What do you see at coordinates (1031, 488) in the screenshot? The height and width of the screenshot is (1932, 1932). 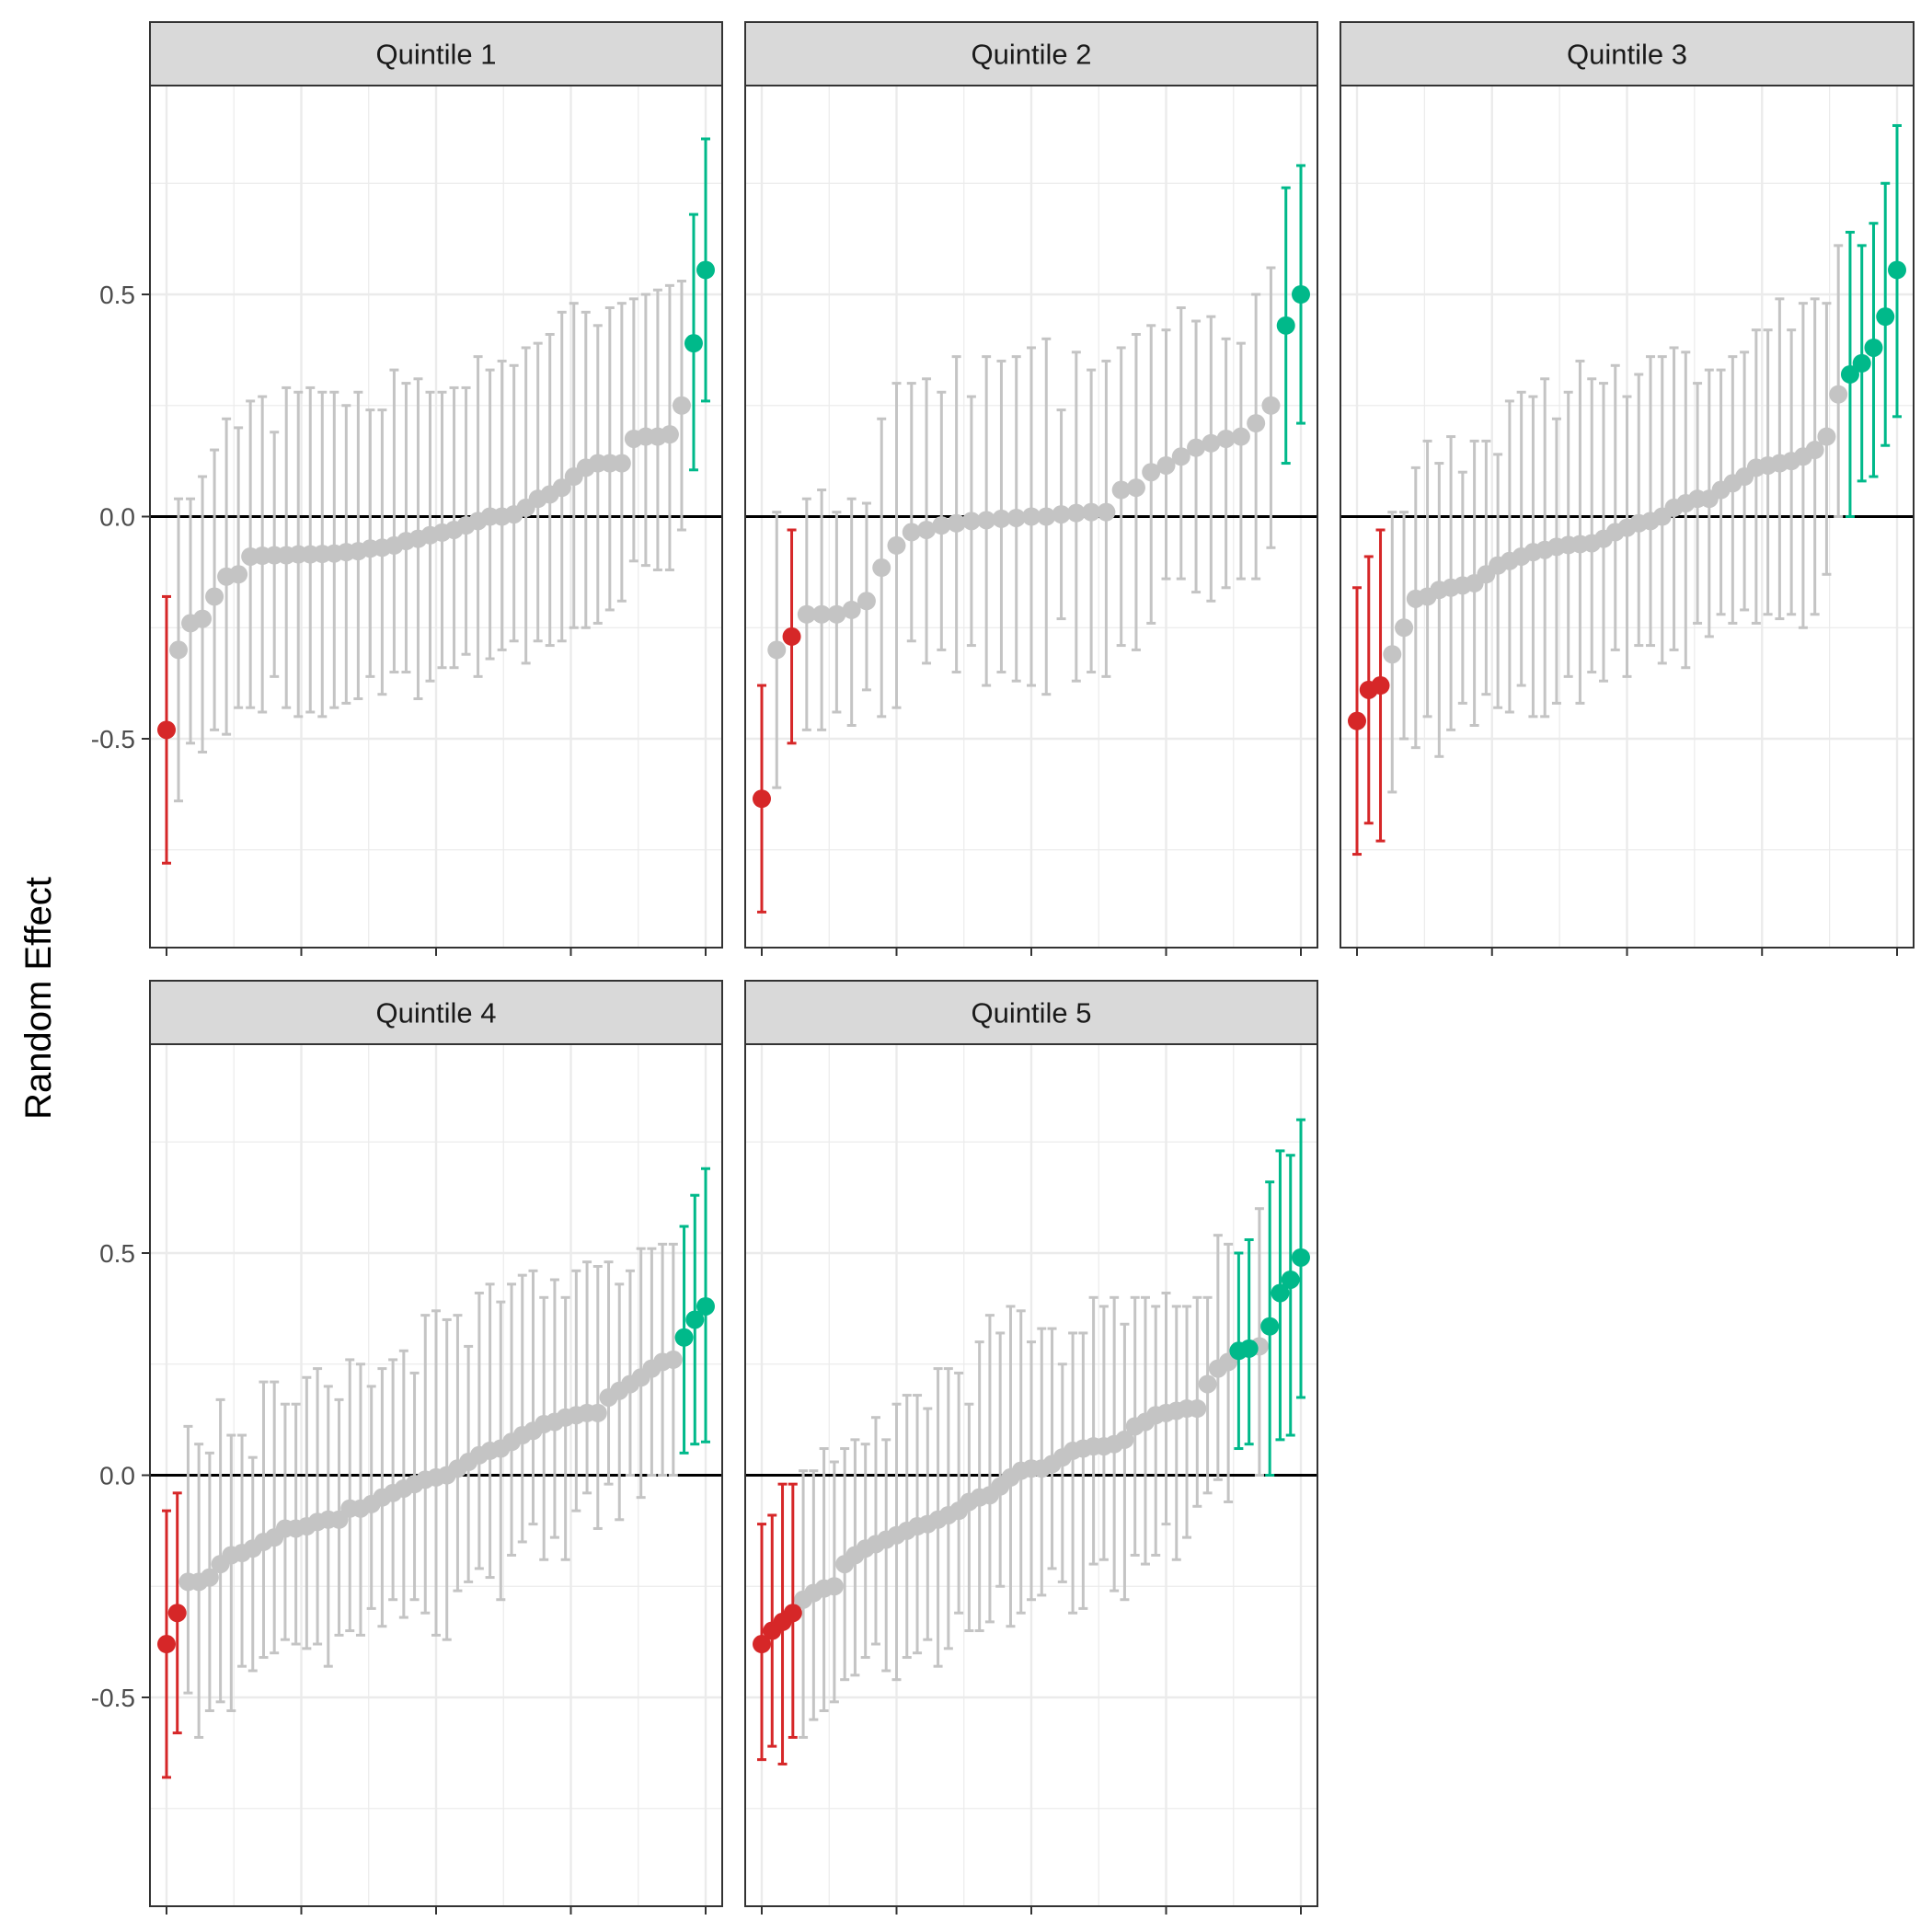 I see `facet-panel: Quintile 2` at bounding box center [1031, 488].